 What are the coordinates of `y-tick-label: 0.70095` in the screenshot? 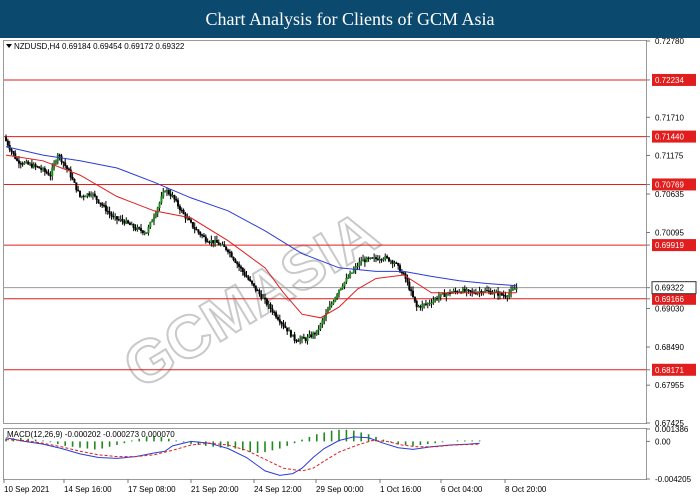 It's located at (669, 233).